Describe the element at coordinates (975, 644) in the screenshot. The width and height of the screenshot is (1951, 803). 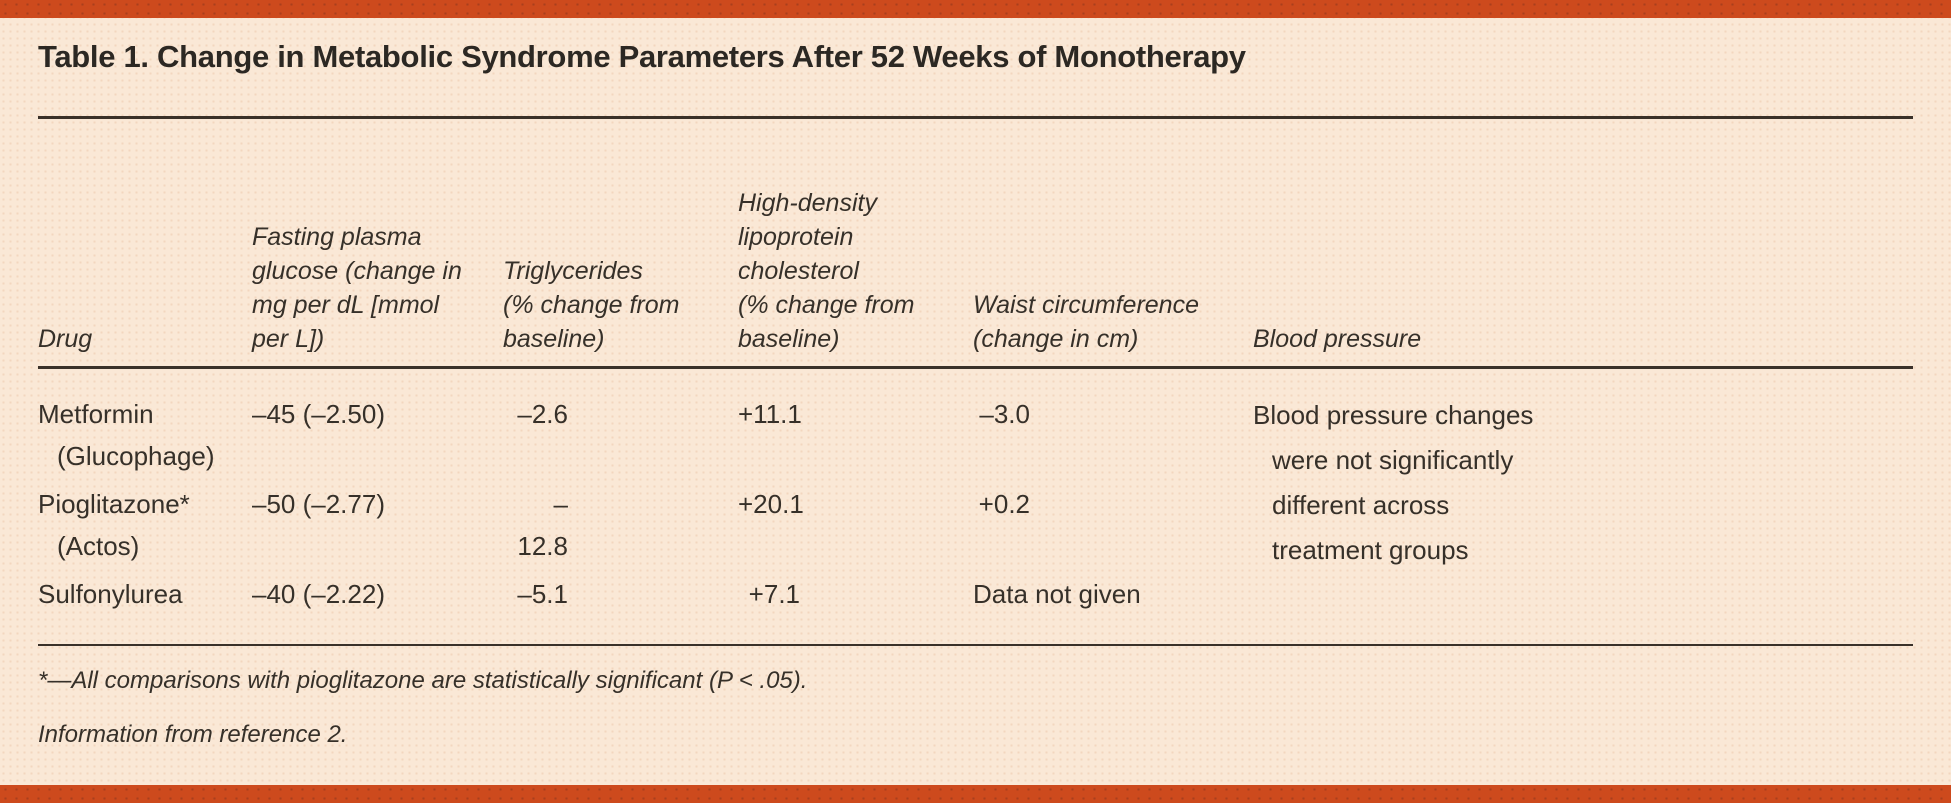
I see `footnote-divider-line` at that location.